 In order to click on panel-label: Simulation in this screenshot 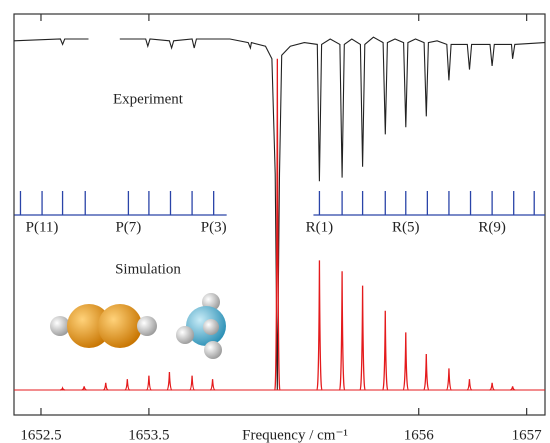, I will do `click(148, 269)`.